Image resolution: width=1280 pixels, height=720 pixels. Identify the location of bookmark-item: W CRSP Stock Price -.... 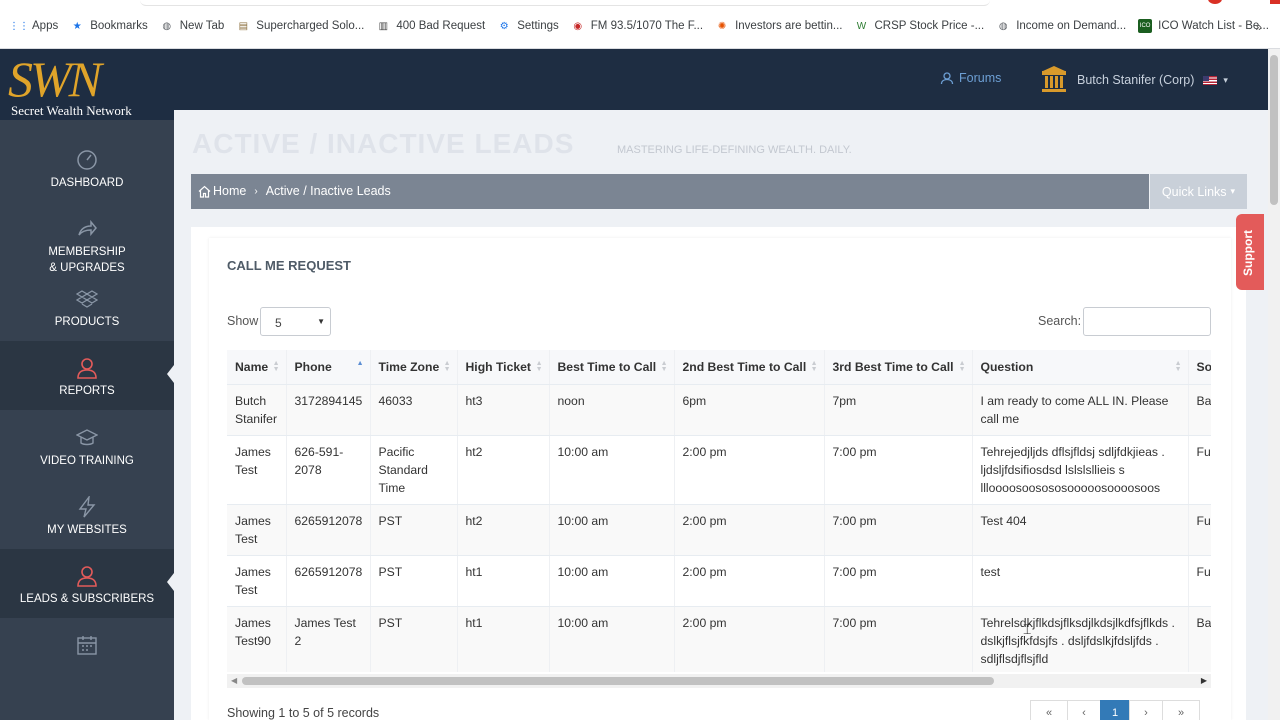
(919, 26).